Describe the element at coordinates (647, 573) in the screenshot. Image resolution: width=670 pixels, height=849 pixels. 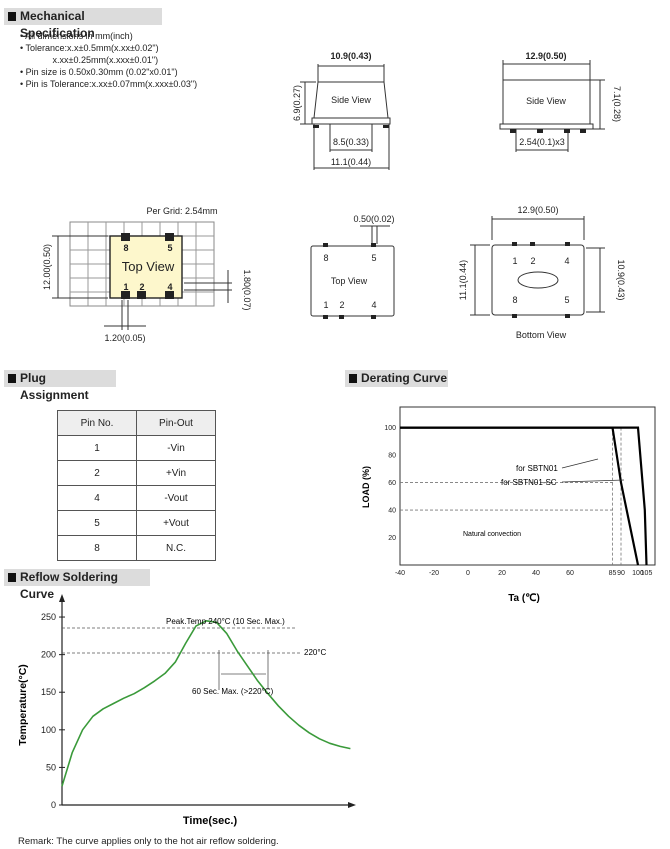
I see `x-tick-label: 105` at that location.